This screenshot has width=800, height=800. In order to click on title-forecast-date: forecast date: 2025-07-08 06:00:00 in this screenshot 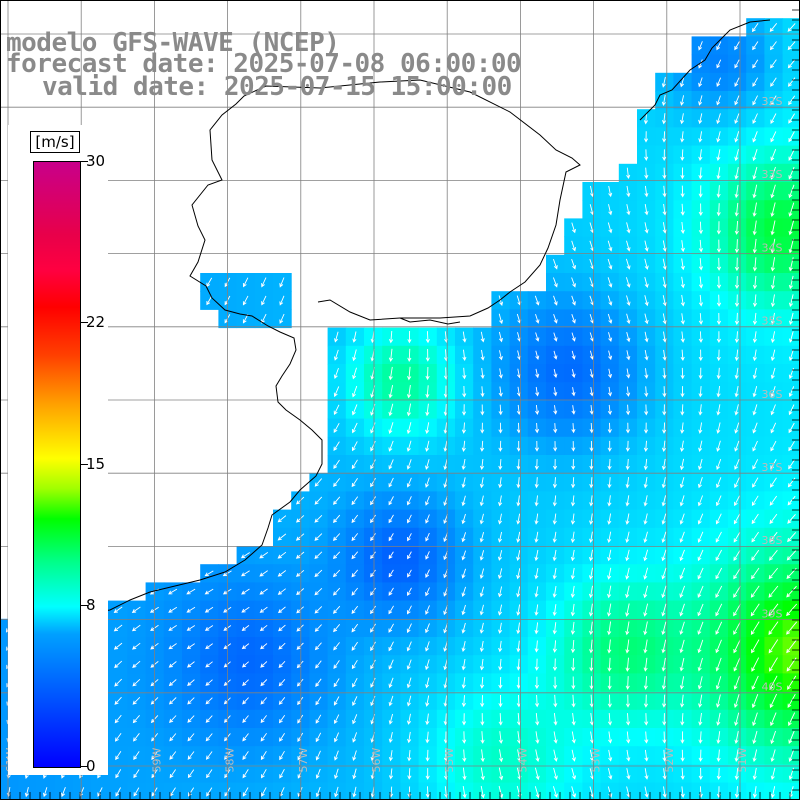, I will do `click(264, 64)`.